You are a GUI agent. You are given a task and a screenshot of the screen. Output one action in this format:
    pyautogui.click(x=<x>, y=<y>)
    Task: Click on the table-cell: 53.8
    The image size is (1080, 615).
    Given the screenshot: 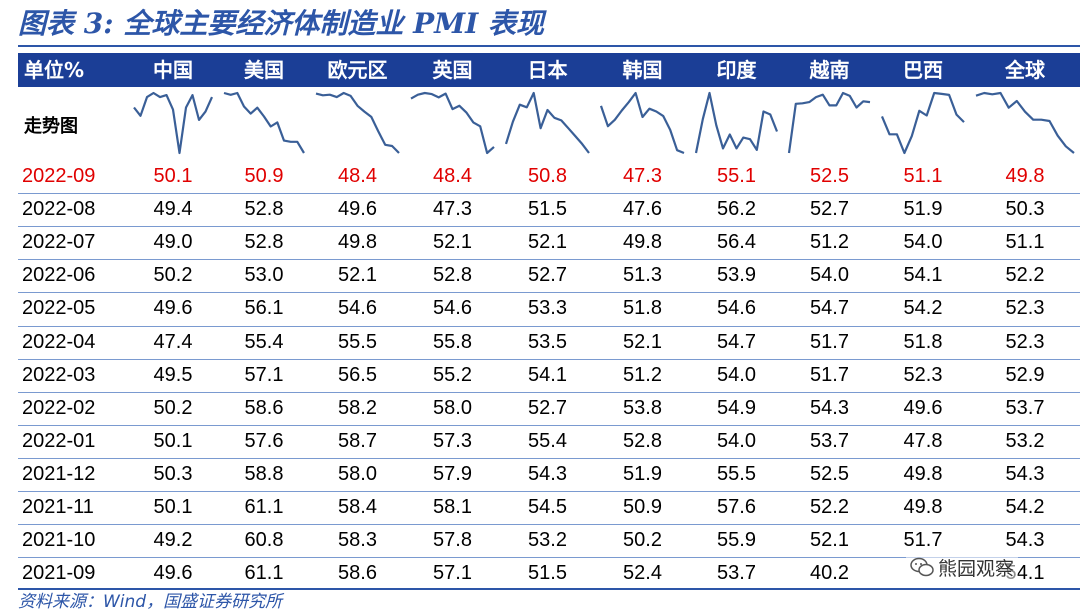 What is the action you would take?
    pyautogui.click(x=642, y=407)
    